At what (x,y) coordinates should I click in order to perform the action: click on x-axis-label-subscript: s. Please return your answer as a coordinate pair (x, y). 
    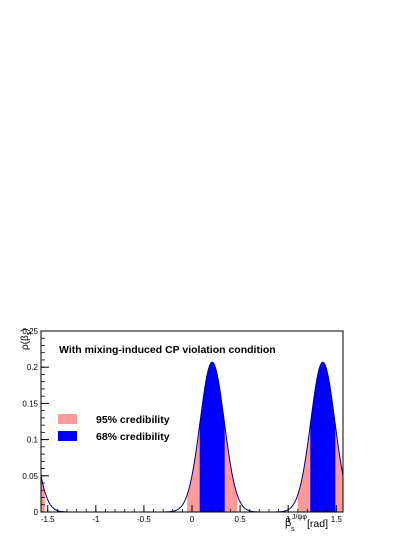
    Looking at the image, I should click on (293, 529).